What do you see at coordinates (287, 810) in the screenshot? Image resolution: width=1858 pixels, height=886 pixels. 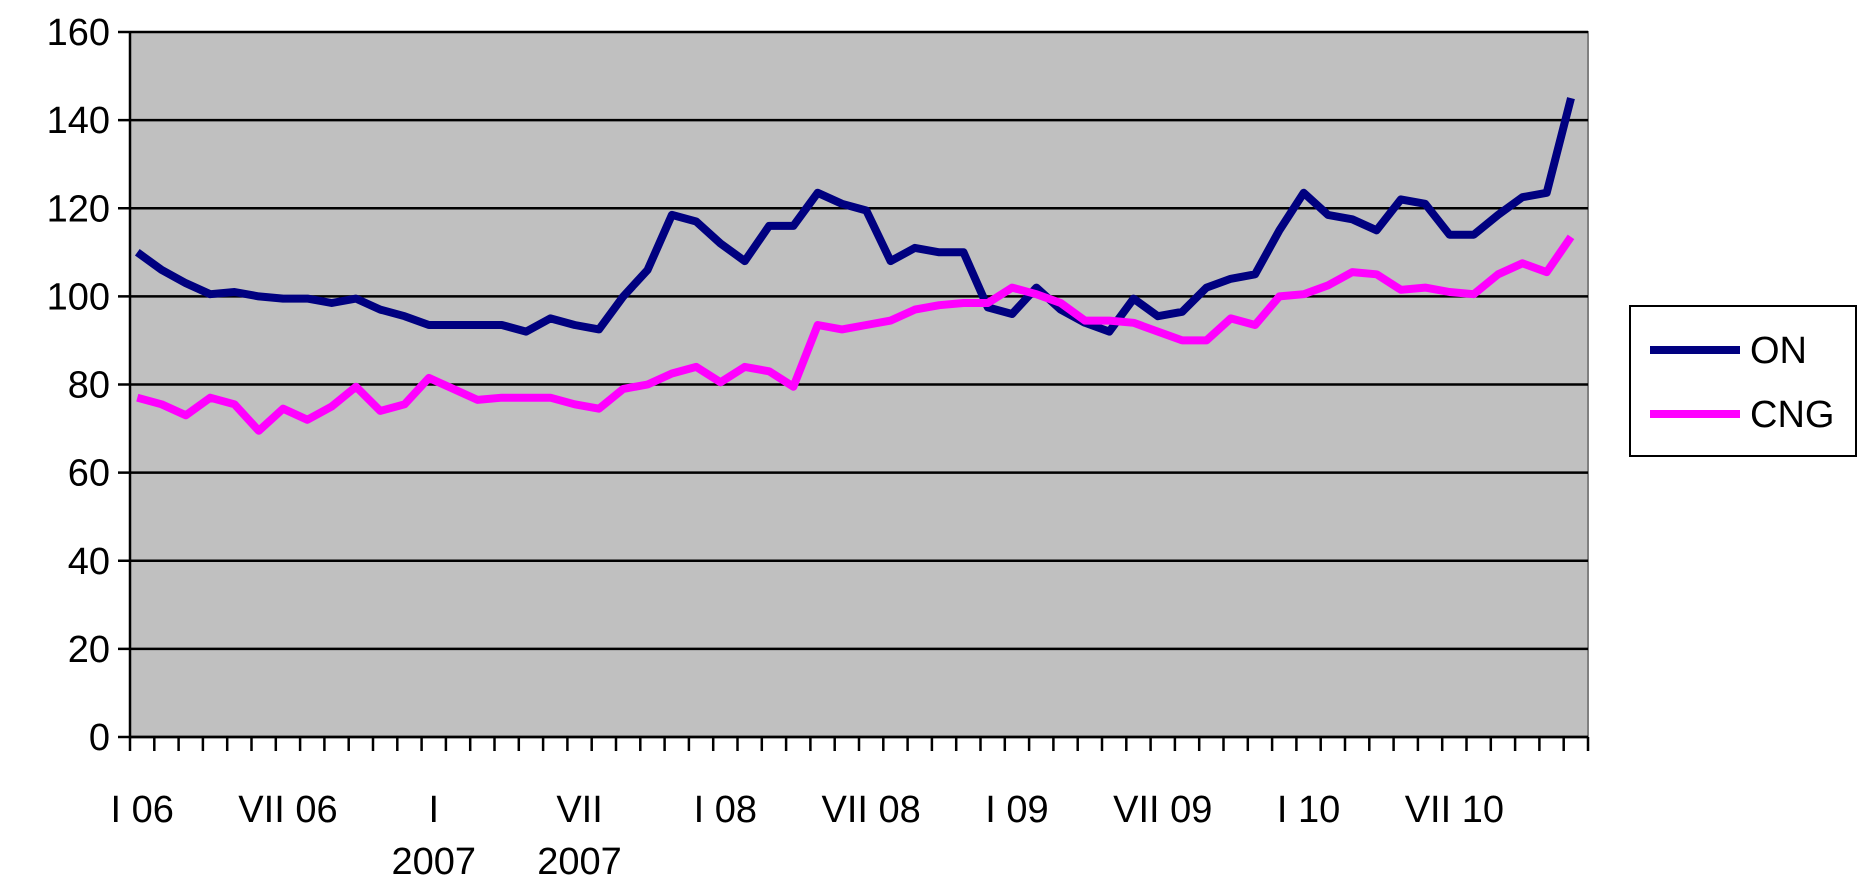 I see `x-tick-label: VII 06` at bounding box center [287, 810].